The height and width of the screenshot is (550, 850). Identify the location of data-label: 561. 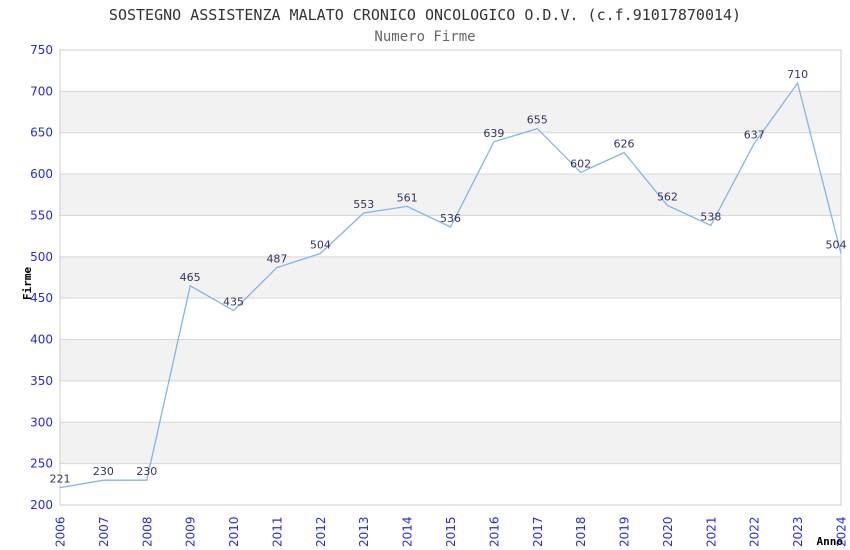
(407, 197).